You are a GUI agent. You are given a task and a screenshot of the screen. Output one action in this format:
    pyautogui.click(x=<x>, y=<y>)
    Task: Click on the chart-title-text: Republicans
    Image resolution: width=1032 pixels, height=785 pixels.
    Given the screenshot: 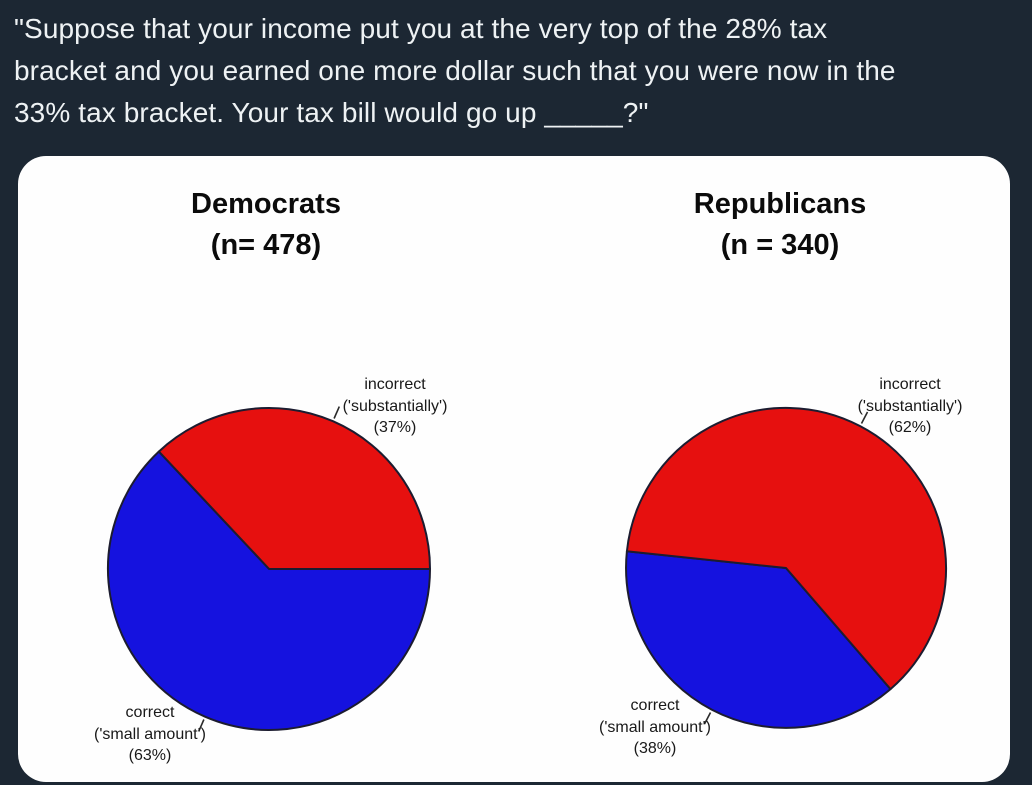 What is the action you would take?
    pyautogui.click(x=780, y=204)
    